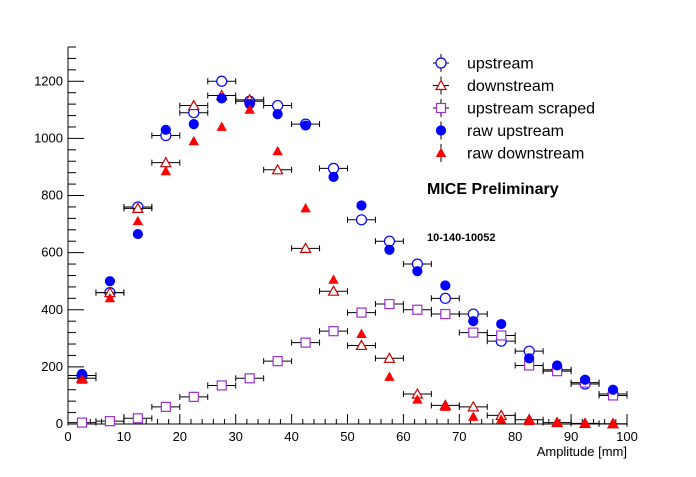 The width and height of the screenshot is (696, 477). I want to click on run-number-annotation: 10-140-10052, so click(461, 238).